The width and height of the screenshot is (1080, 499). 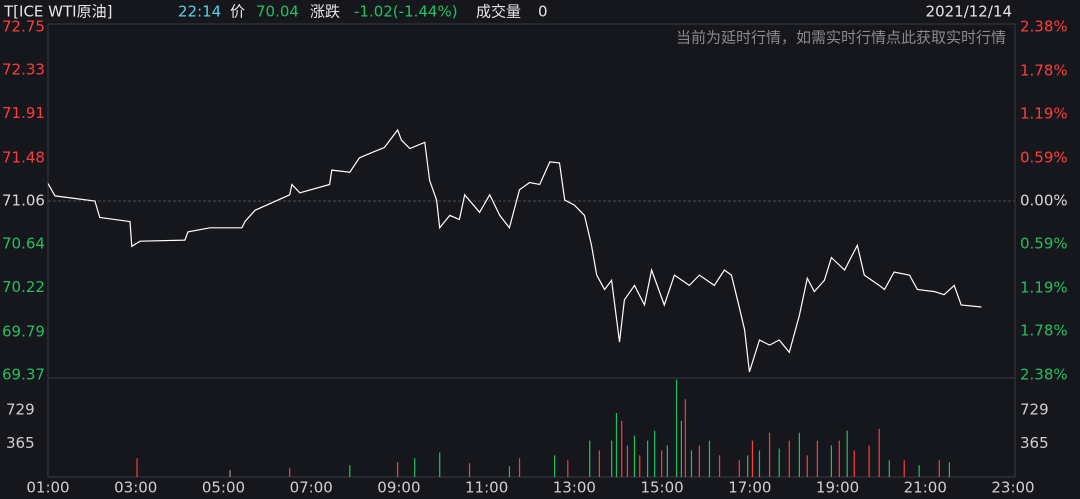 What do you see at coordinates (135, 488) in the screenshot?
I see `x-tick-label: 03:00` at bounding box center [135, 488].